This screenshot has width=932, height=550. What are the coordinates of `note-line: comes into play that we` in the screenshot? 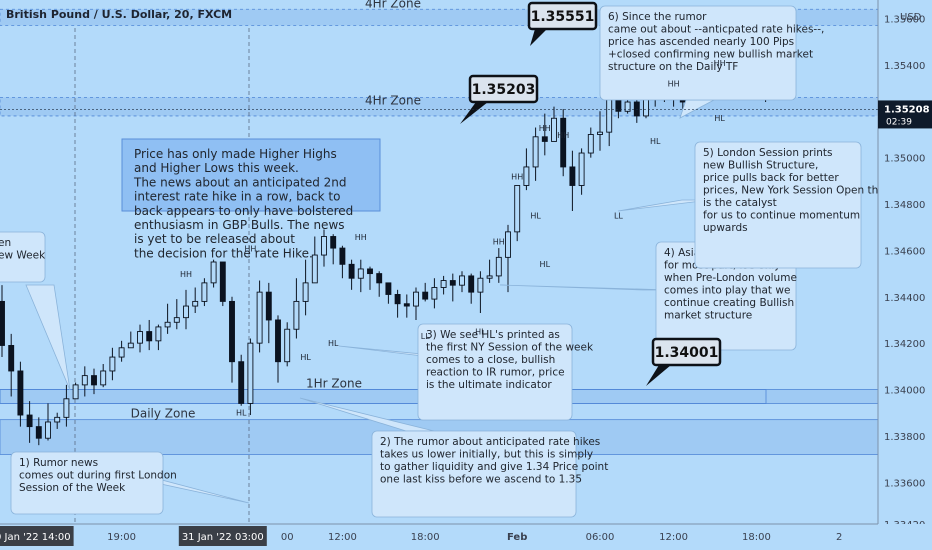 It's located at (727, 291).